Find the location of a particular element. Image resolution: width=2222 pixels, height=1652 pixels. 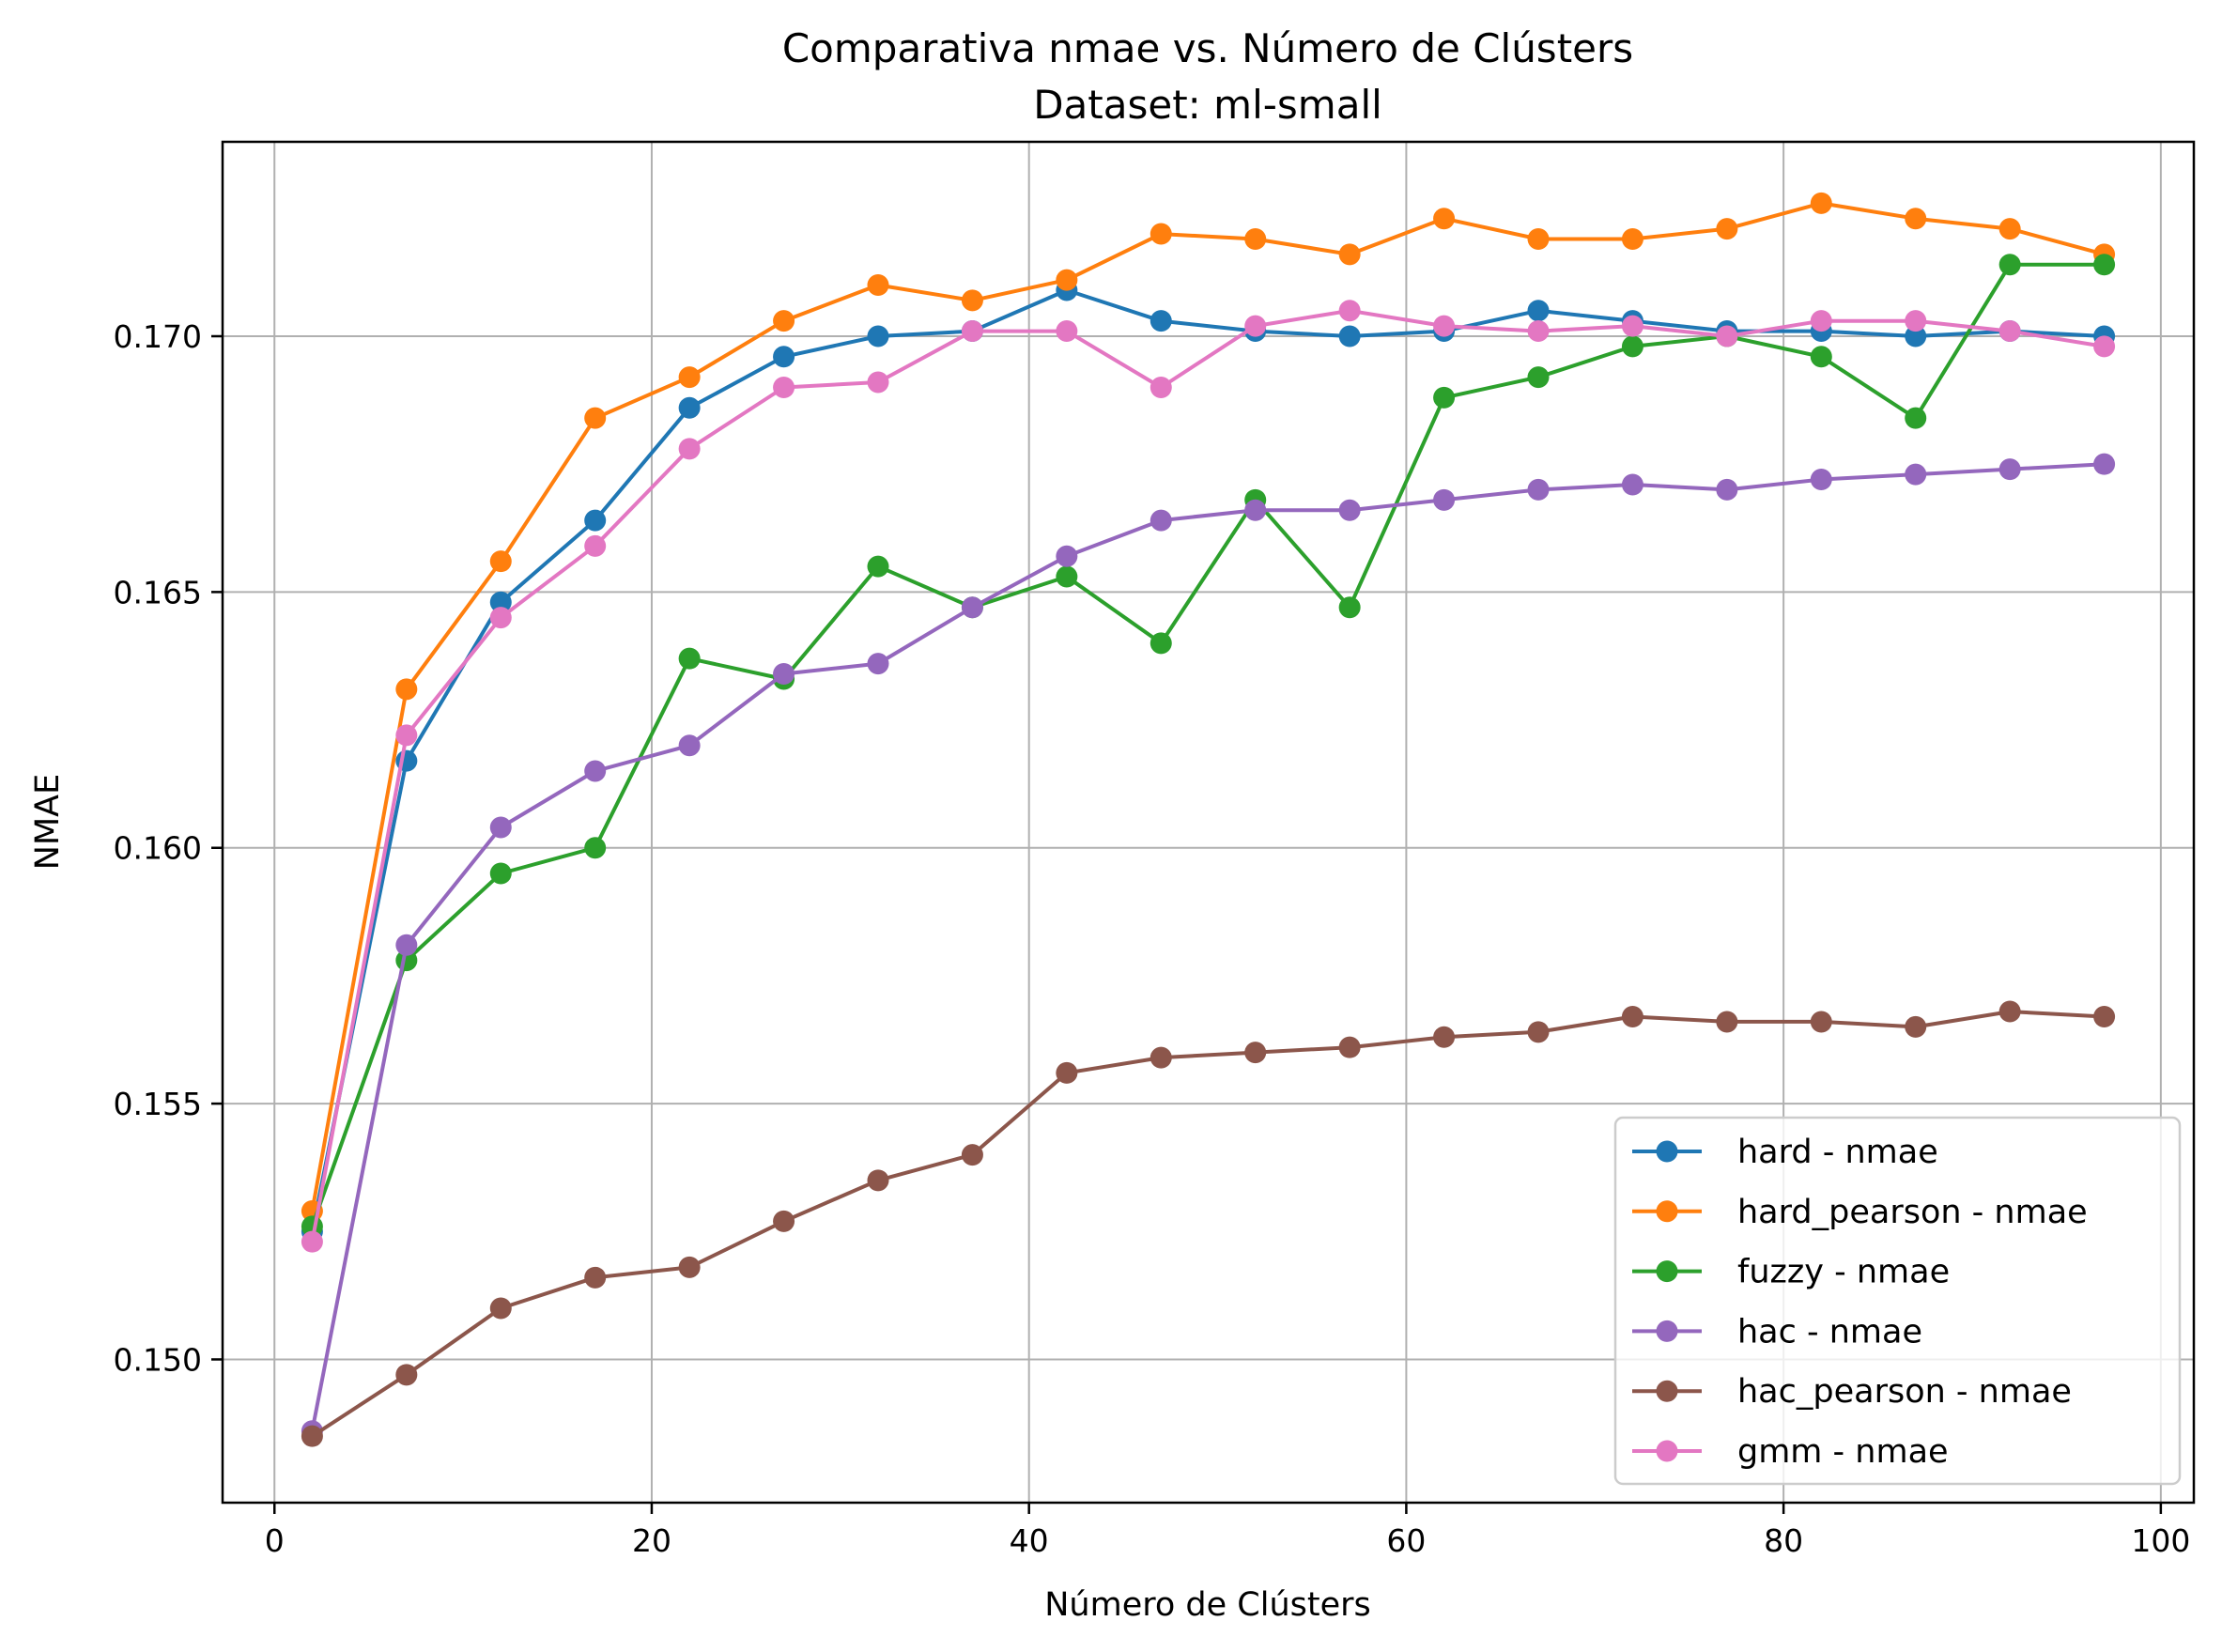

x-axis-ticks: 0 20 40 60 80 100 is located at coordinates (1227, 1531).